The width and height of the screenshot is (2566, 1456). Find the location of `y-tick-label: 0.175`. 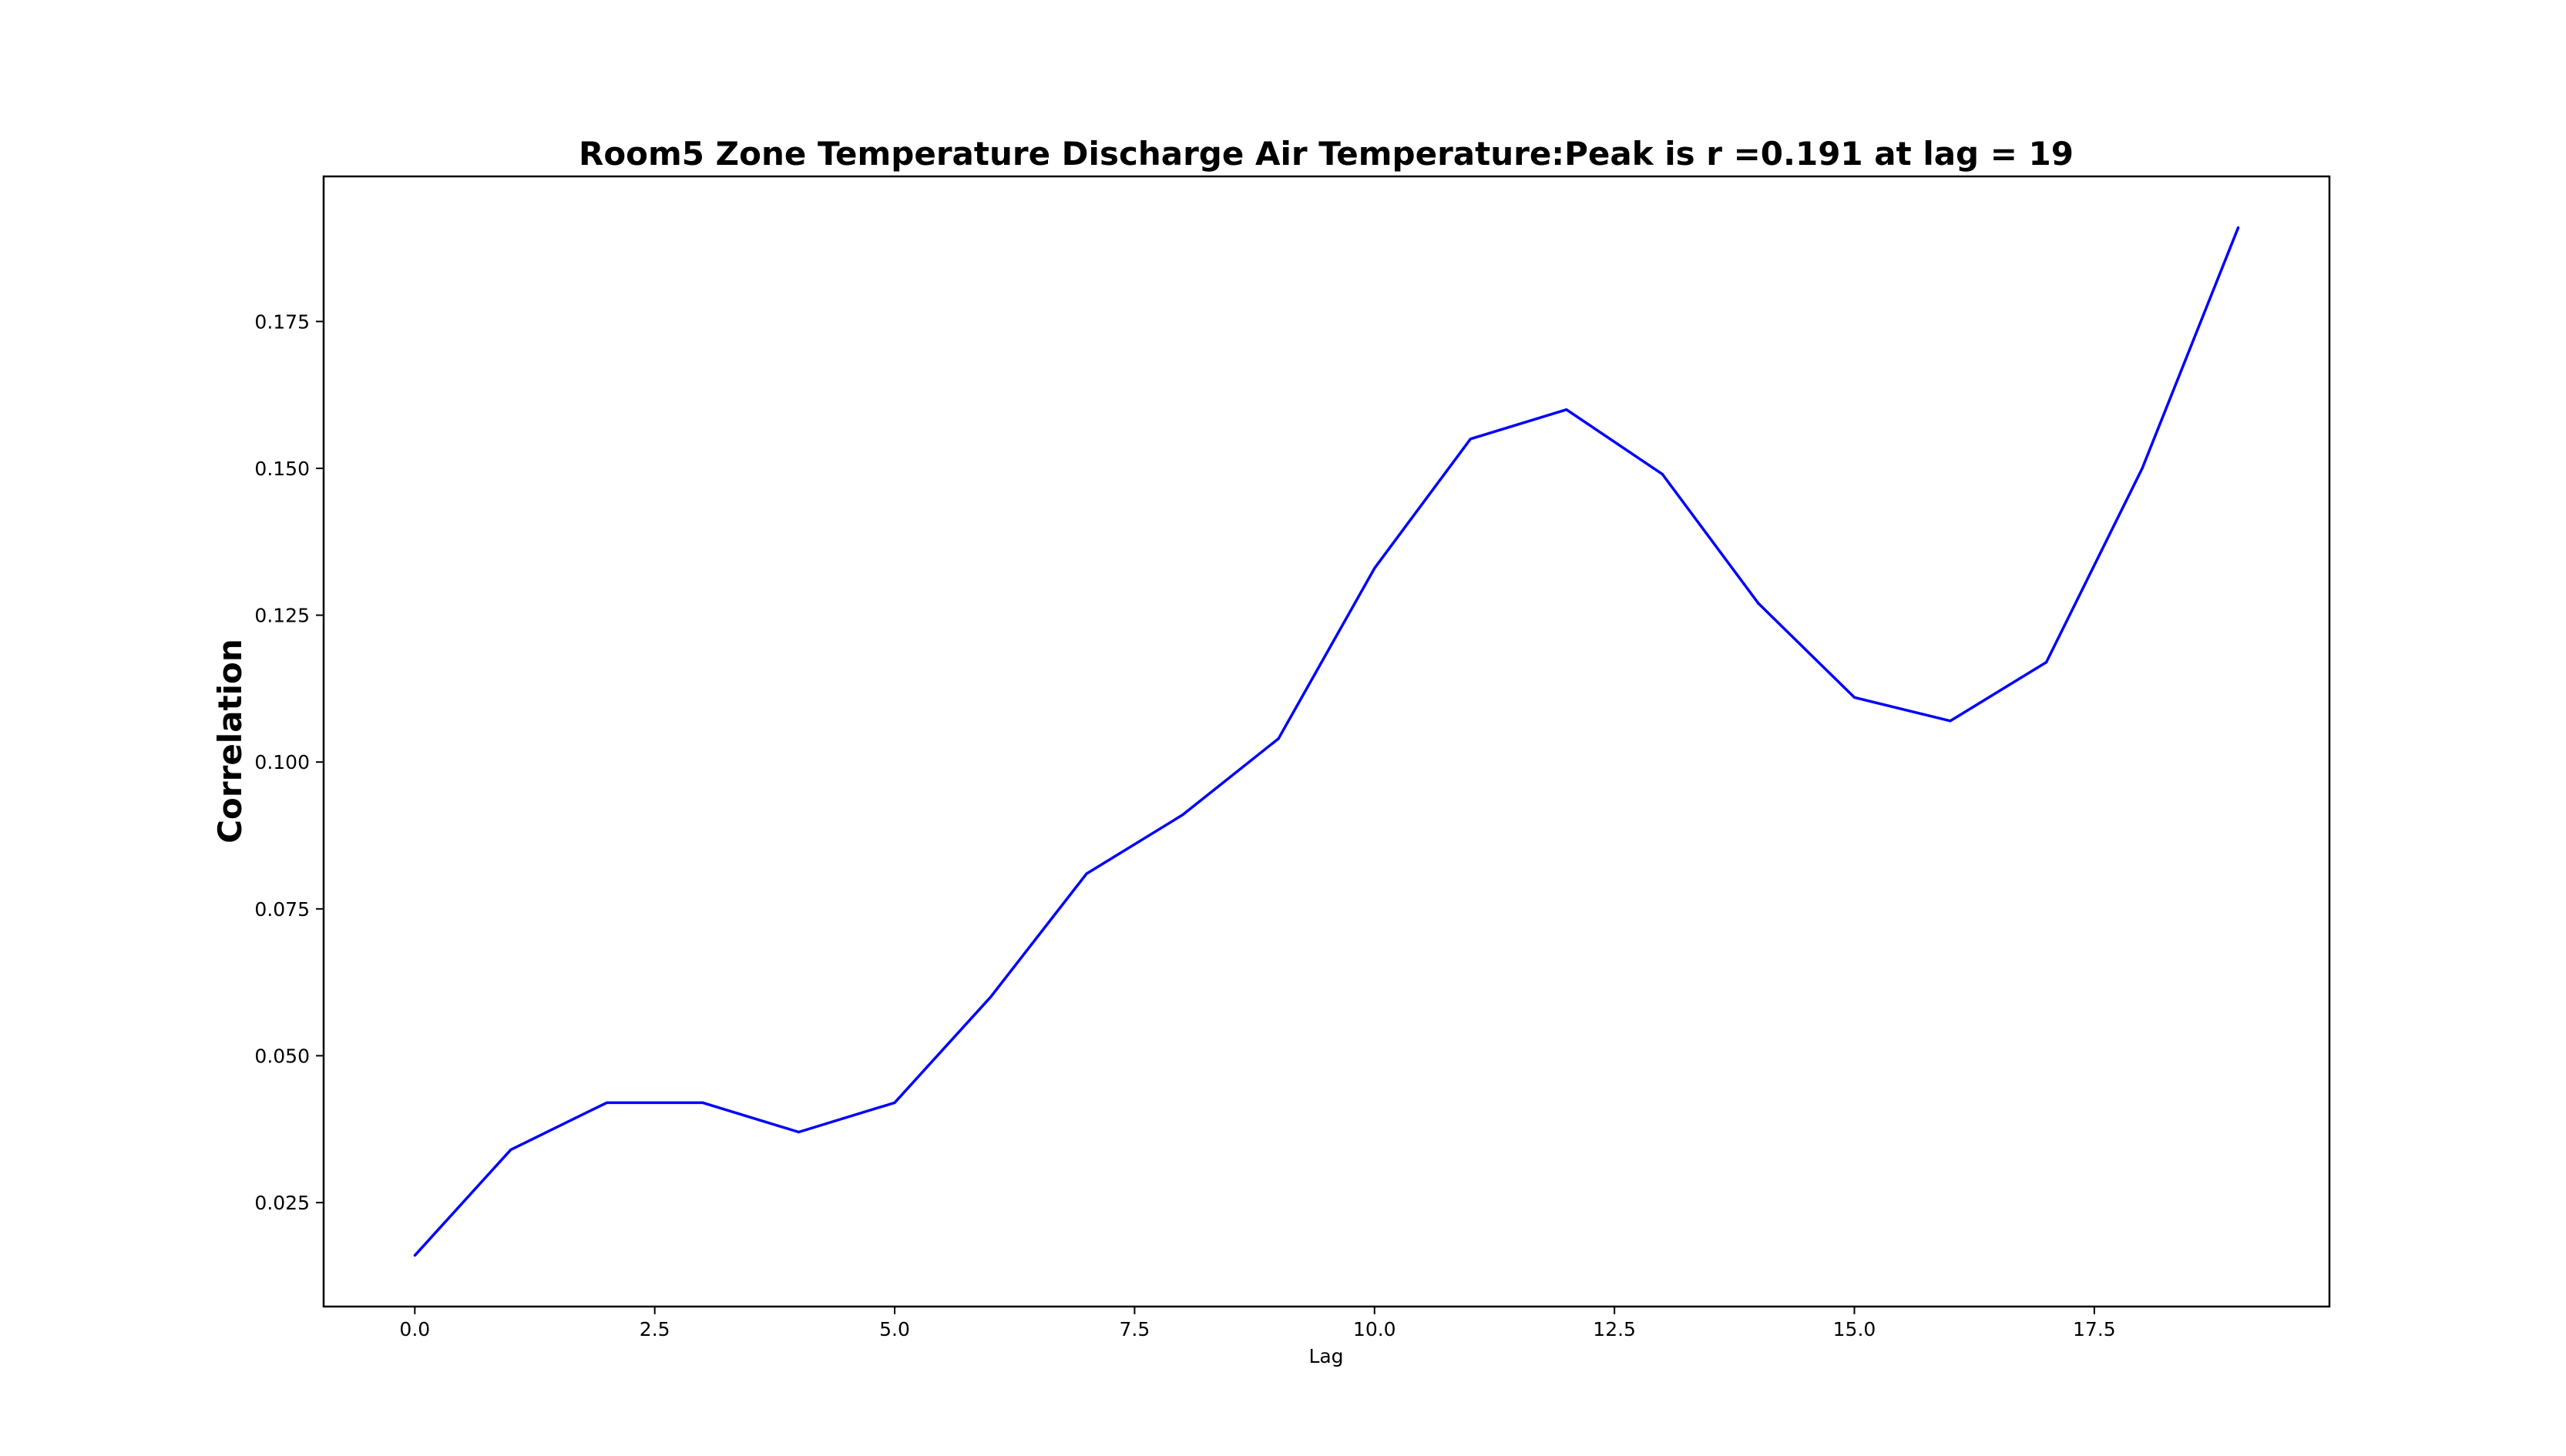

y-tick-label: 0.175 is located at coordinates (282, 321).